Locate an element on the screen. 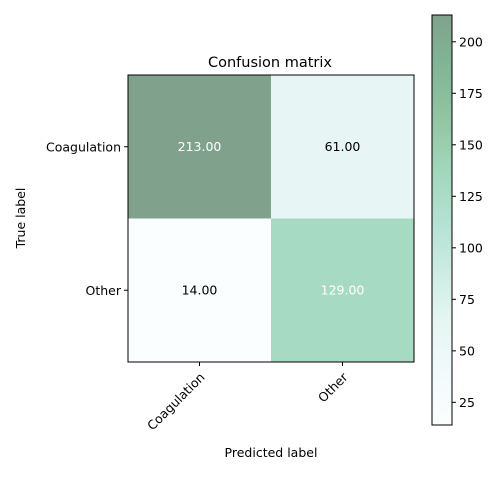  colorbar-frame is located at coordinates (442, 220).